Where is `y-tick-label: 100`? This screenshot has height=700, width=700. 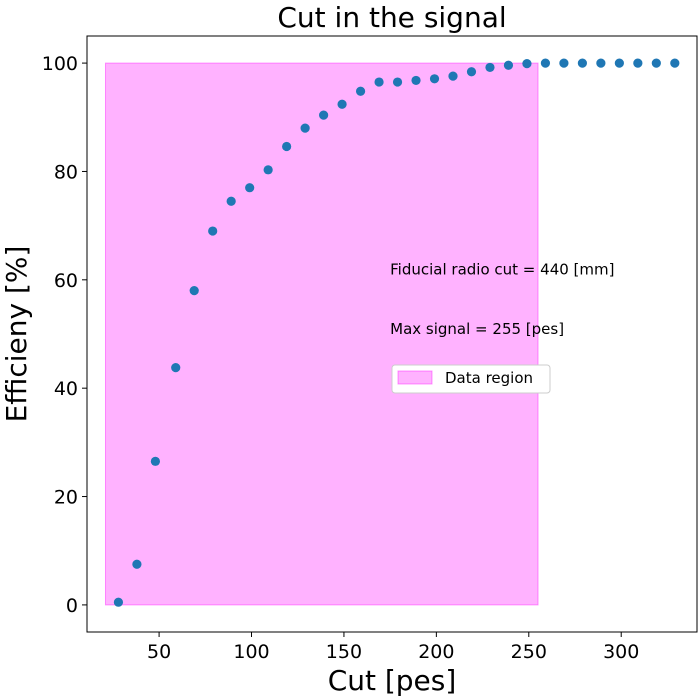
y-tick-label: 100 is located at coordinates (60, 64).